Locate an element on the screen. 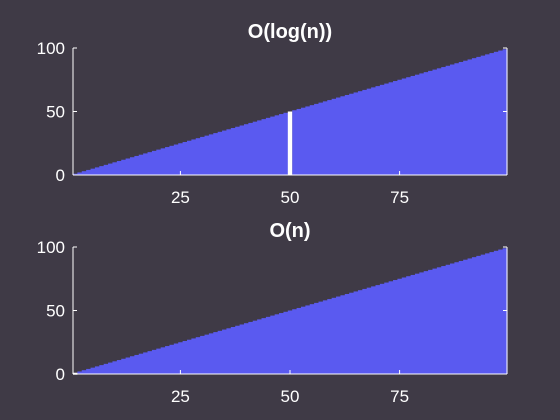 This screenshot has height=420, width=560. x-tick-label: 25 is located at coordinates (180, 197).